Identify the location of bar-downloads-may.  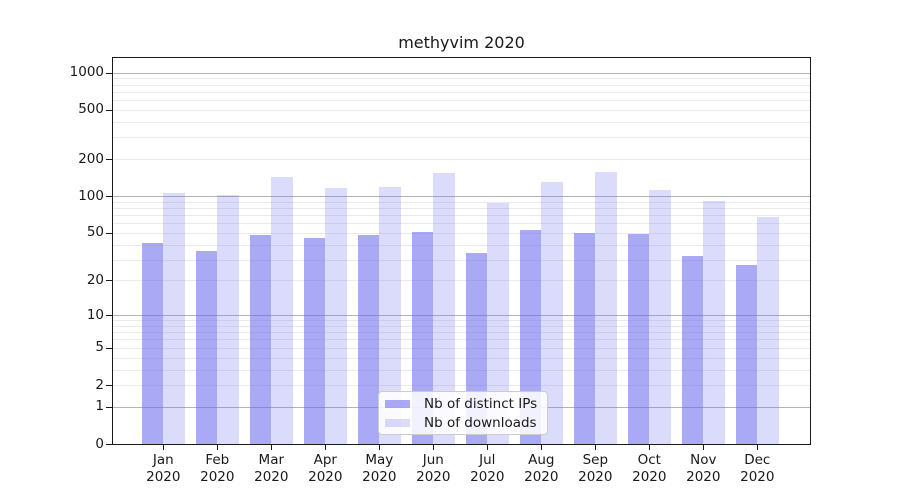
(390, 315).